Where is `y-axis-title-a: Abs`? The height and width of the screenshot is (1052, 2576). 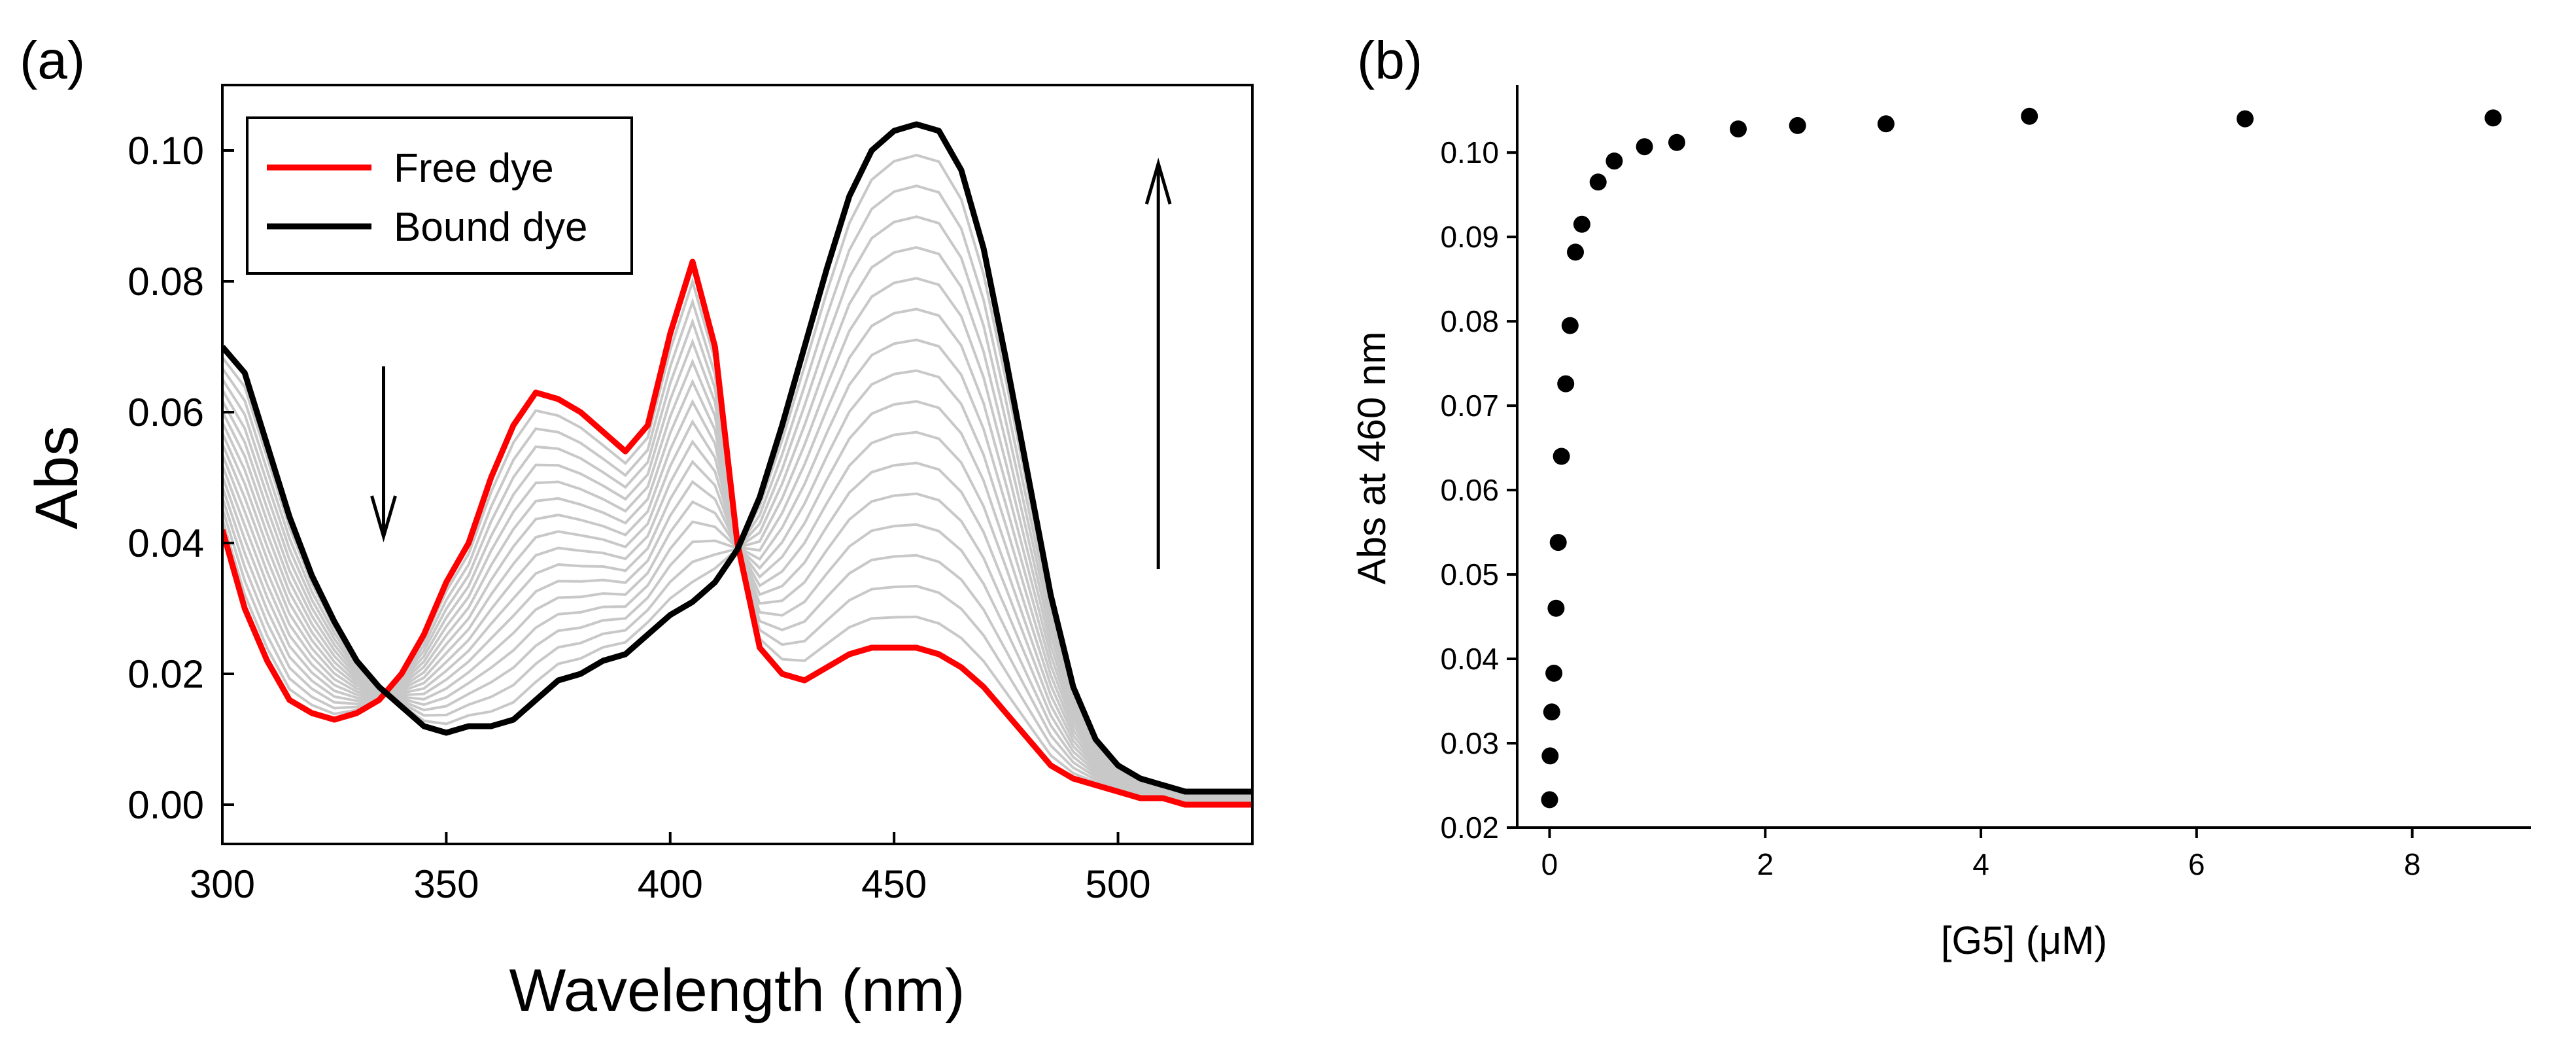 y-axis-title-a: Abs is located at coordinates (57, 478).